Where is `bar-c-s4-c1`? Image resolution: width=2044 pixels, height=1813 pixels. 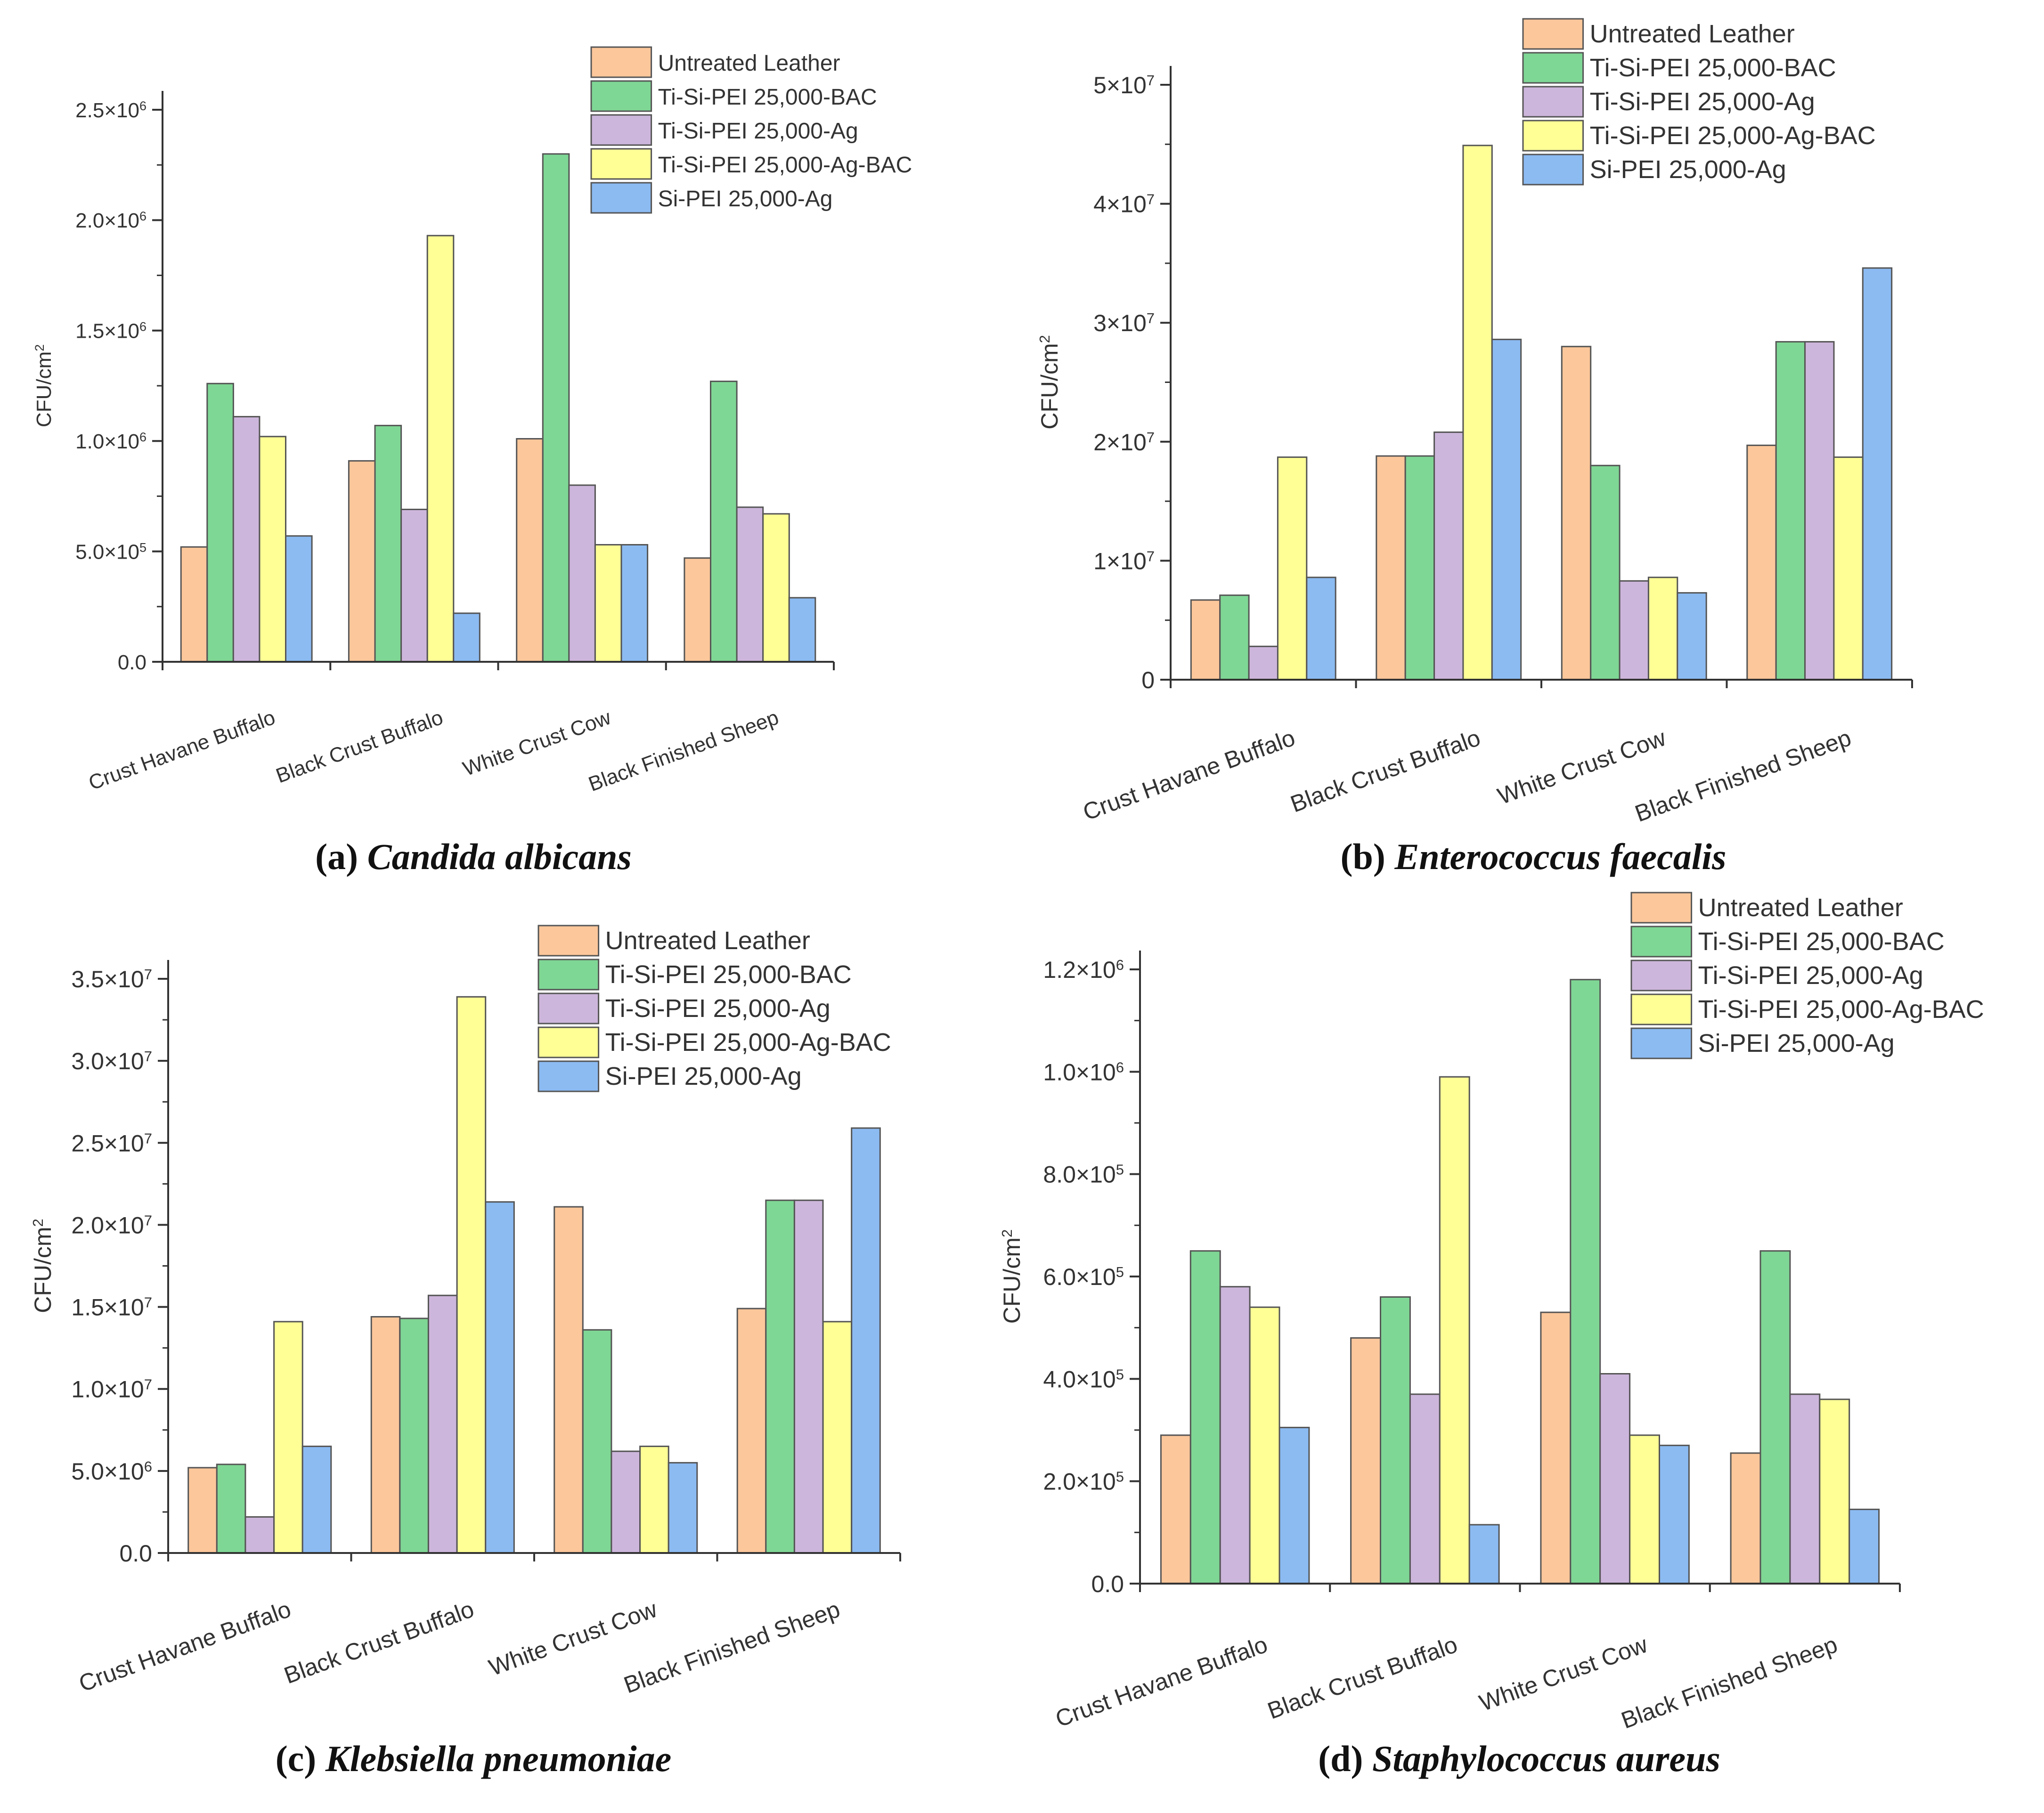
bar-c-s4-c1 is located at coordinates (500, 1378).